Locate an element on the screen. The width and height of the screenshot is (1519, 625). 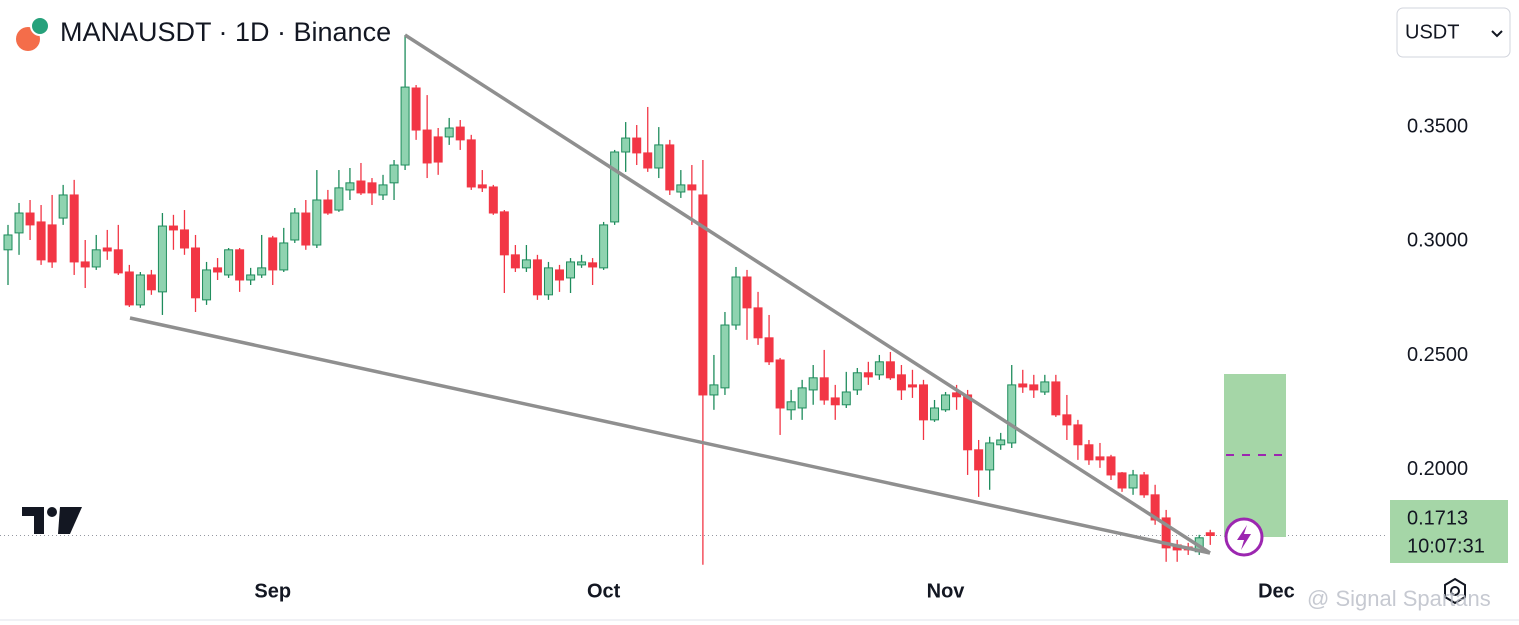
currency-select is located at coordinates (1453, 32).